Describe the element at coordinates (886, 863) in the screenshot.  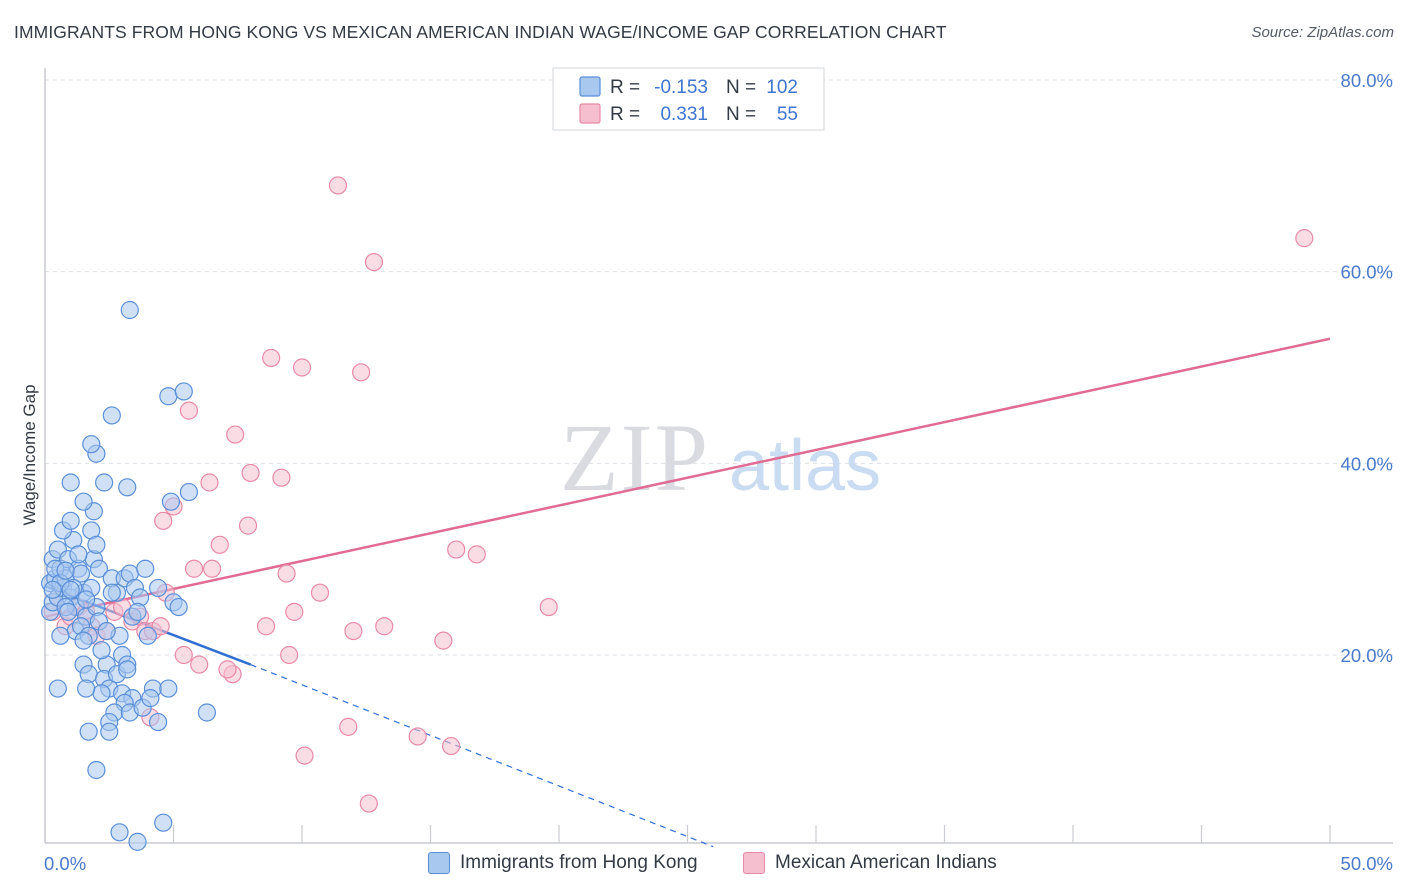
I see `legend-label-mexican-american-indians: Mexican American Indians` at that location.